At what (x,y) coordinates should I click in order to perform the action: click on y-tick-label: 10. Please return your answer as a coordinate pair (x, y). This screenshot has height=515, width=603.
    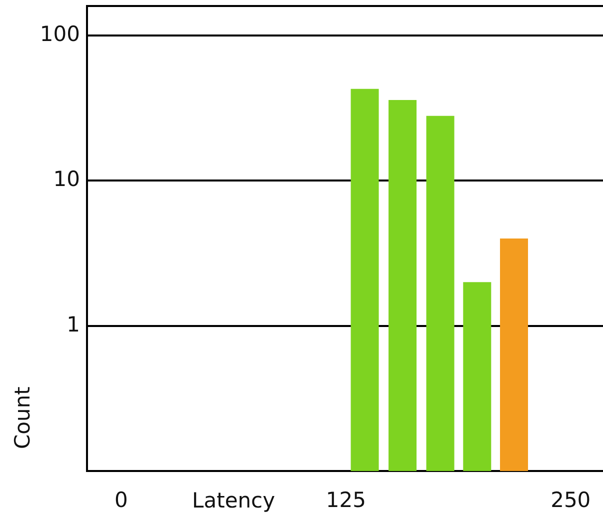
    Looking at the image, I should click on (66, 179).